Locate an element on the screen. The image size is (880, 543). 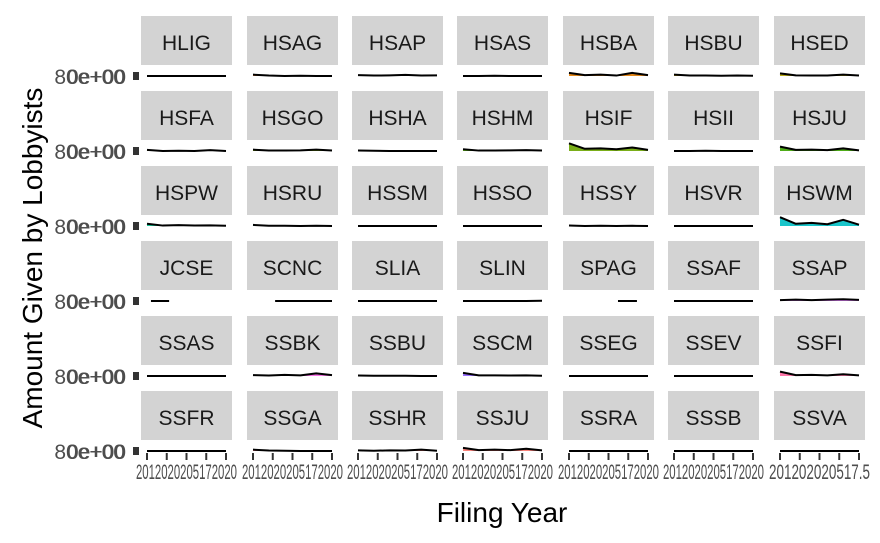
facet-panel: HSHA is located at coordinates (397, 121).